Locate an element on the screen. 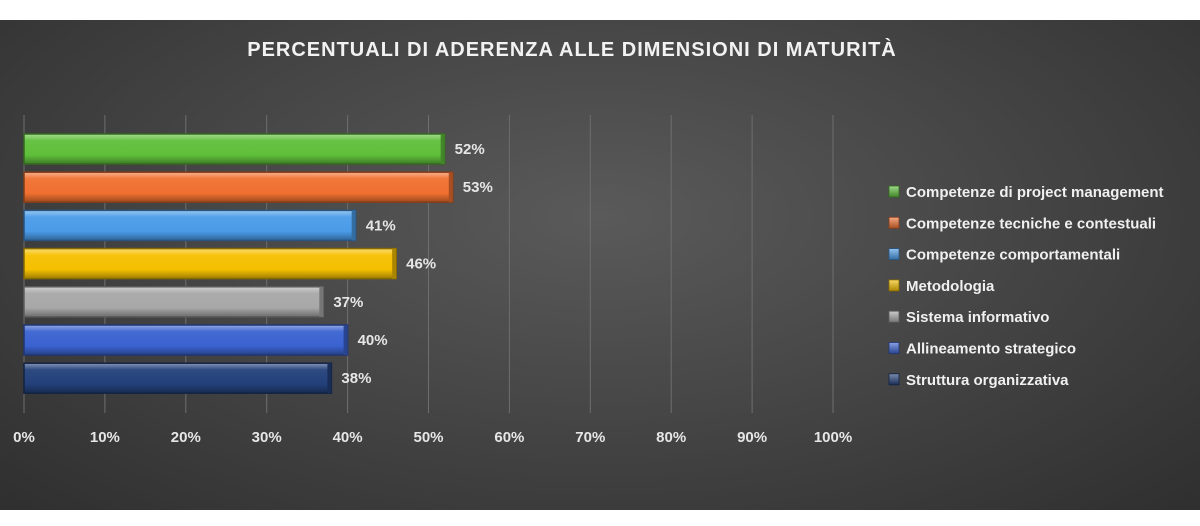 The width and height of the screenshot is (1200, 526). x-tick-label: 70% is located at coordinates (590, 437).